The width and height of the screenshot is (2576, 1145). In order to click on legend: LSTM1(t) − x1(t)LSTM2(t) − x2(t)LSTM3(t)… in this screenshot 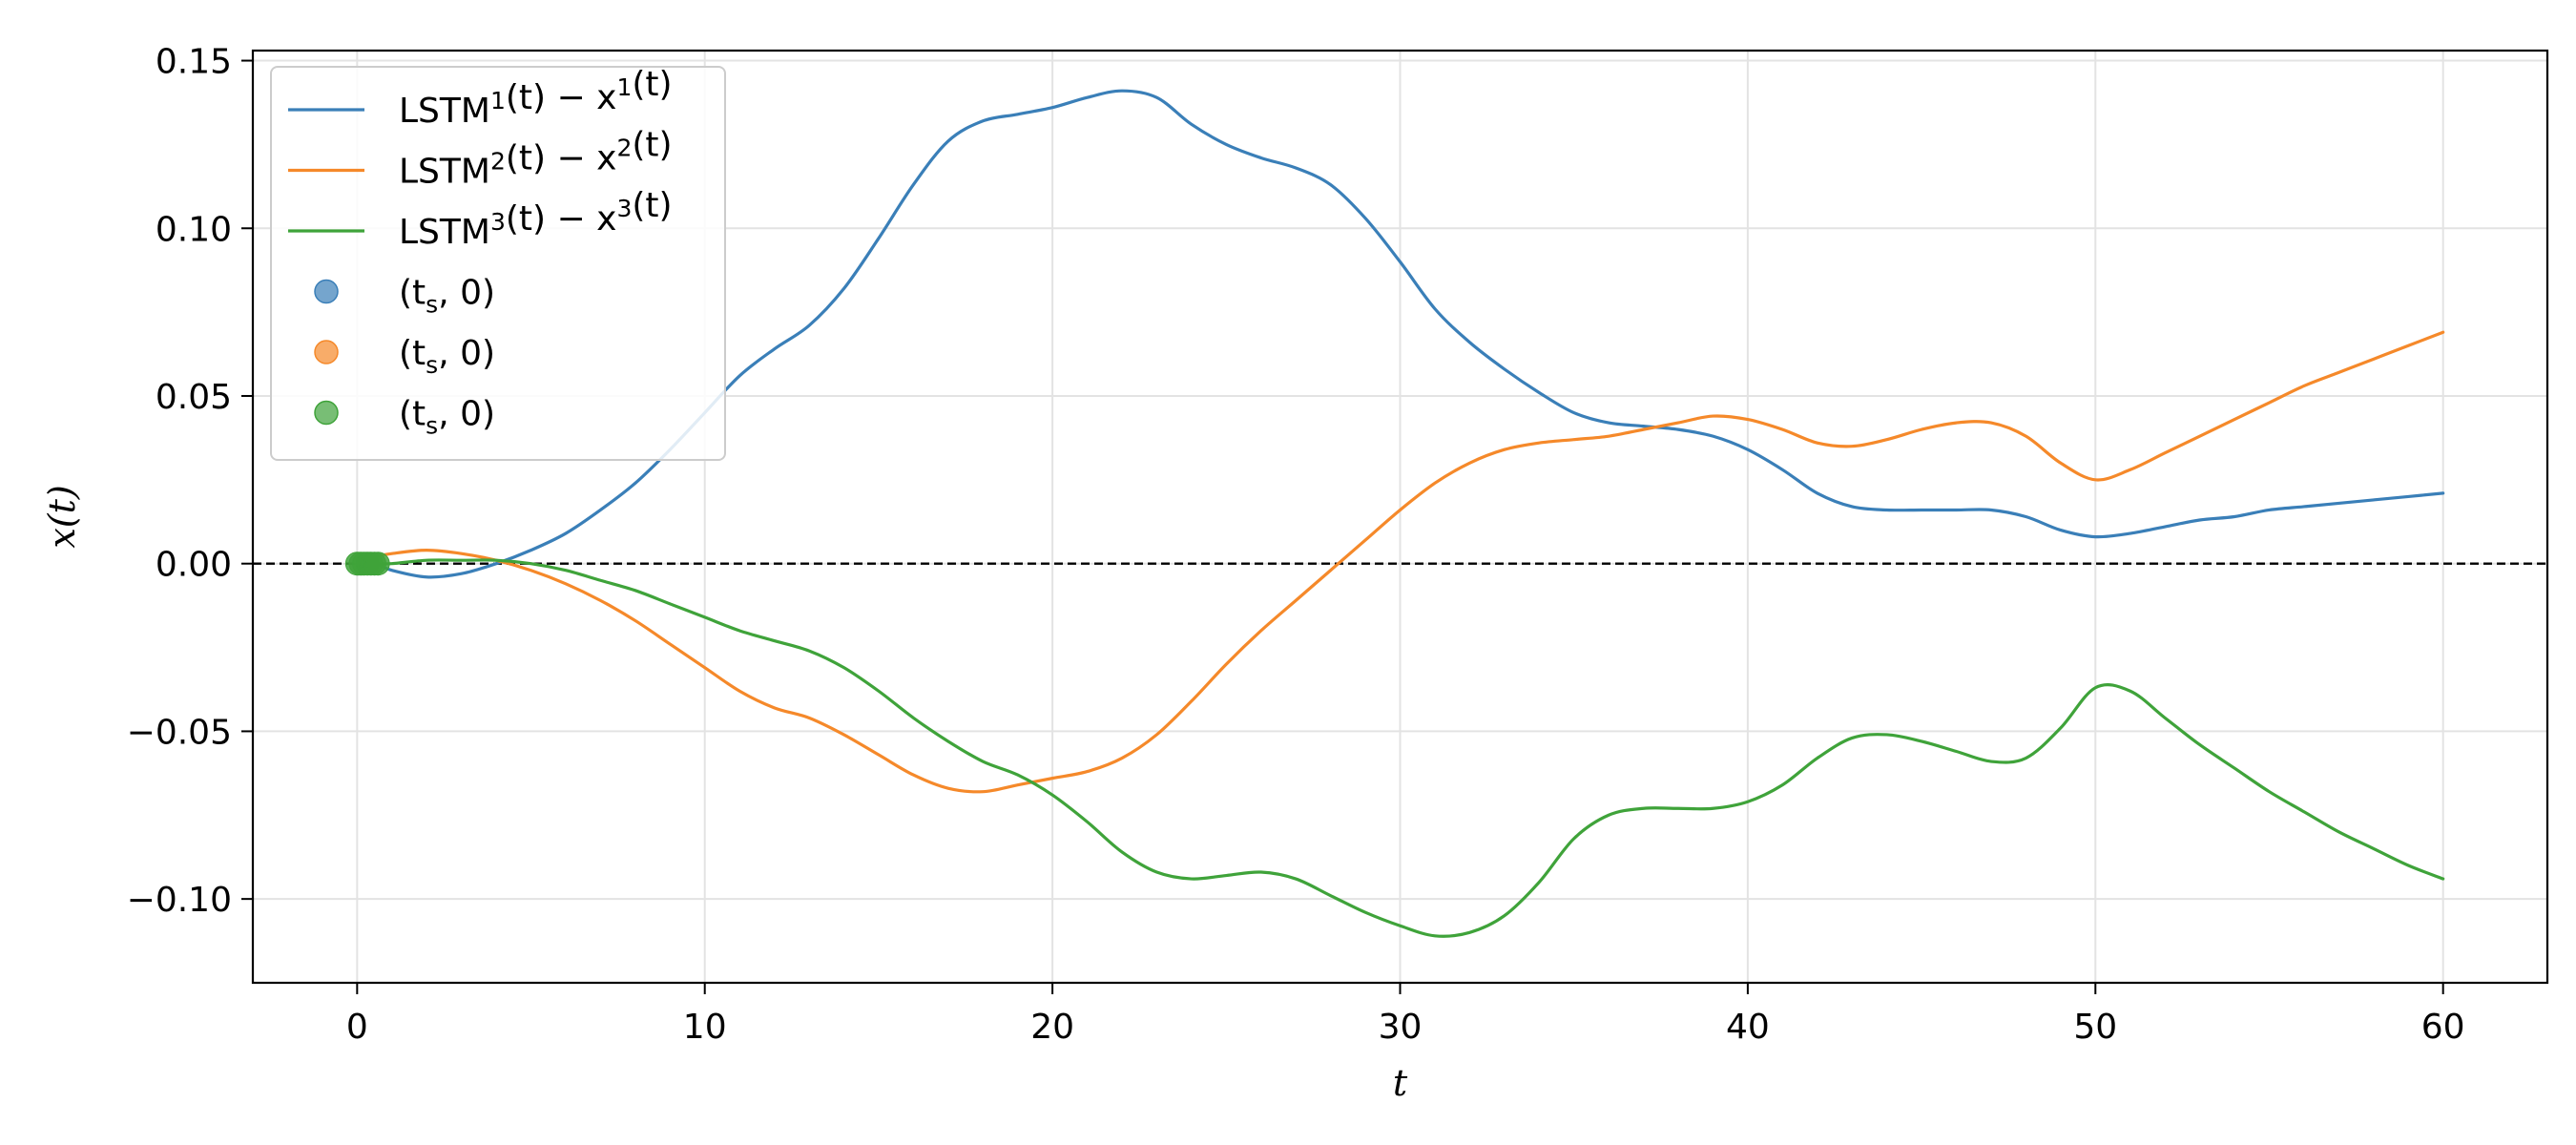, I will do `click(498, 263)`.